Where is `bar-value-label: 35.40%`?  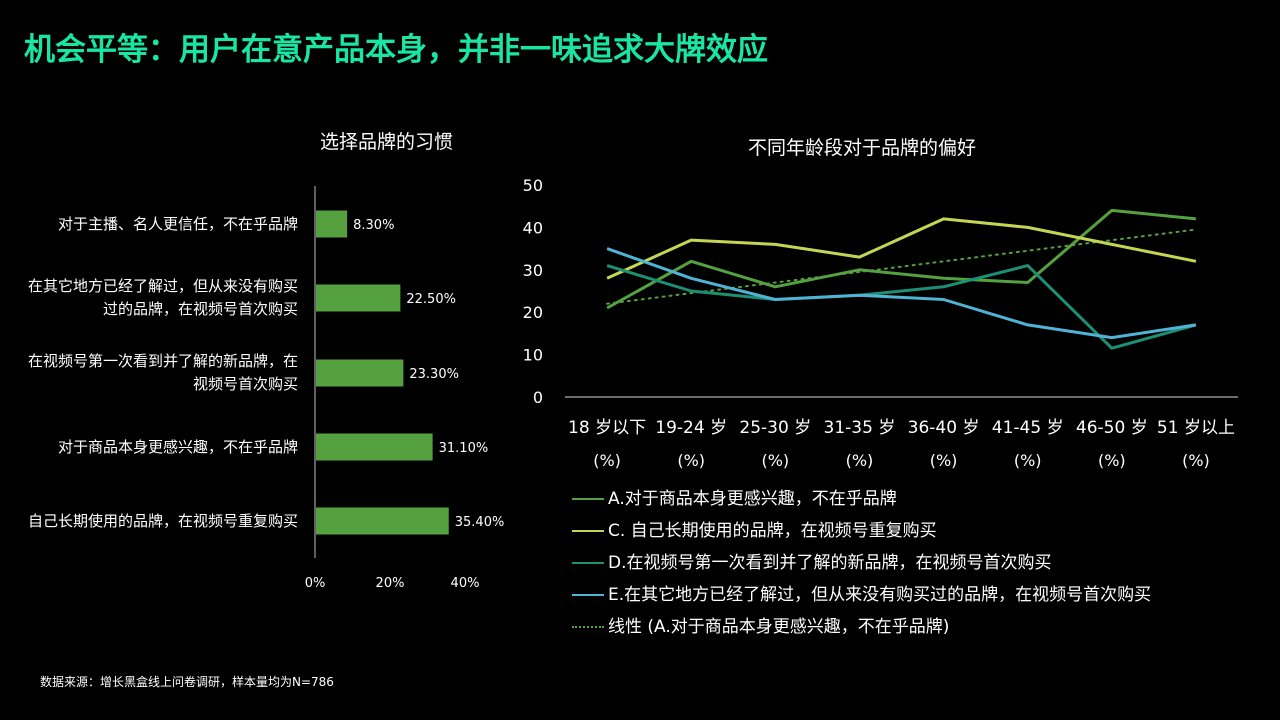 bar-value-label: 35.40% is located at coordinates (480, 522).